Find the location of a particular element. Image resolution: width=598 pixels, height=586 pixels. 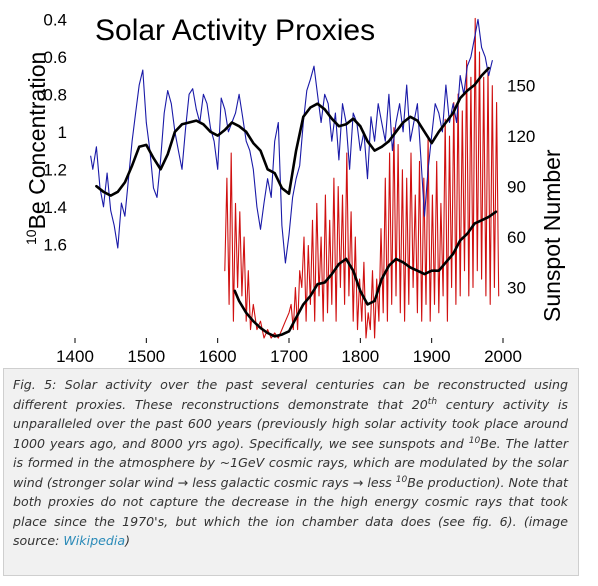

caption-fig-label: Fig. 5: is located at coordinates (35, 384).